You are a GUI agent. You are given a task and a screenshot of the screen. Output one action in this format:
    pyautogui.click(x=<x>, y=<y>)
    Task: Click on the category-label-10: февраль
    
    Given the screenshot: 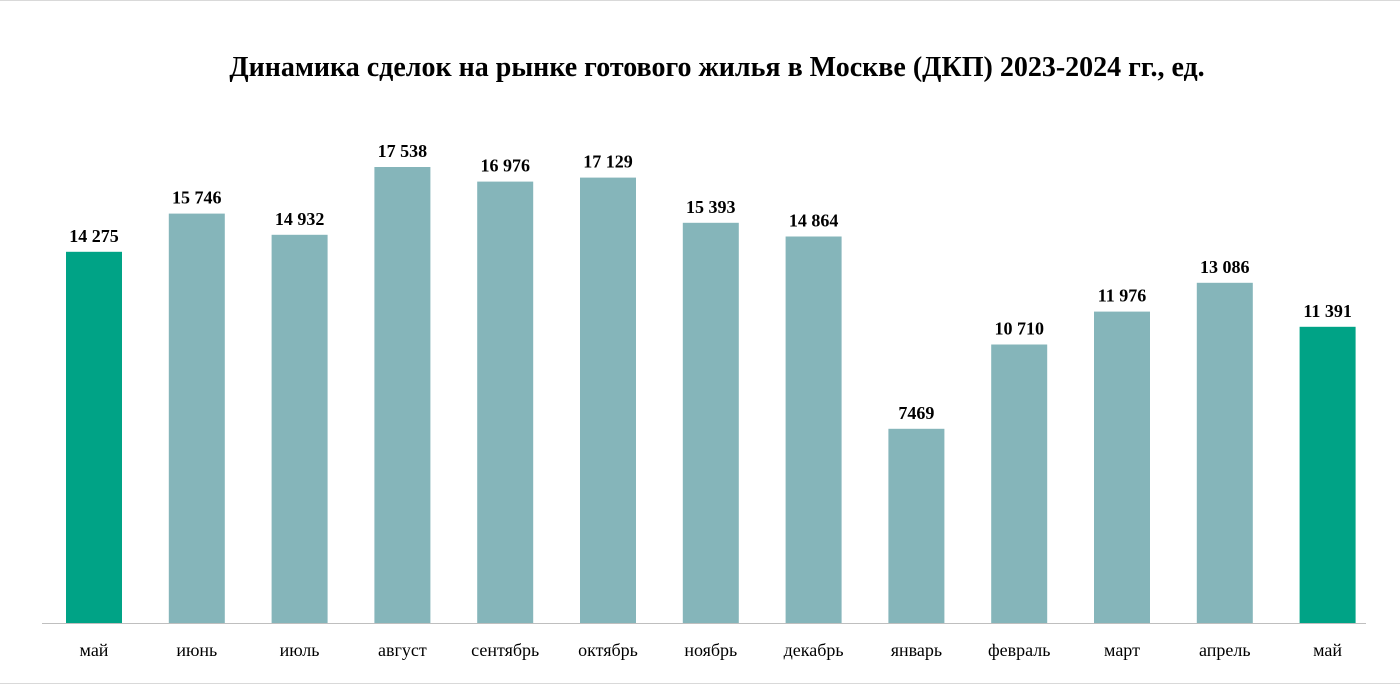 What is the action you would take?
    pyautogui.click(x=1019, y=650)
    